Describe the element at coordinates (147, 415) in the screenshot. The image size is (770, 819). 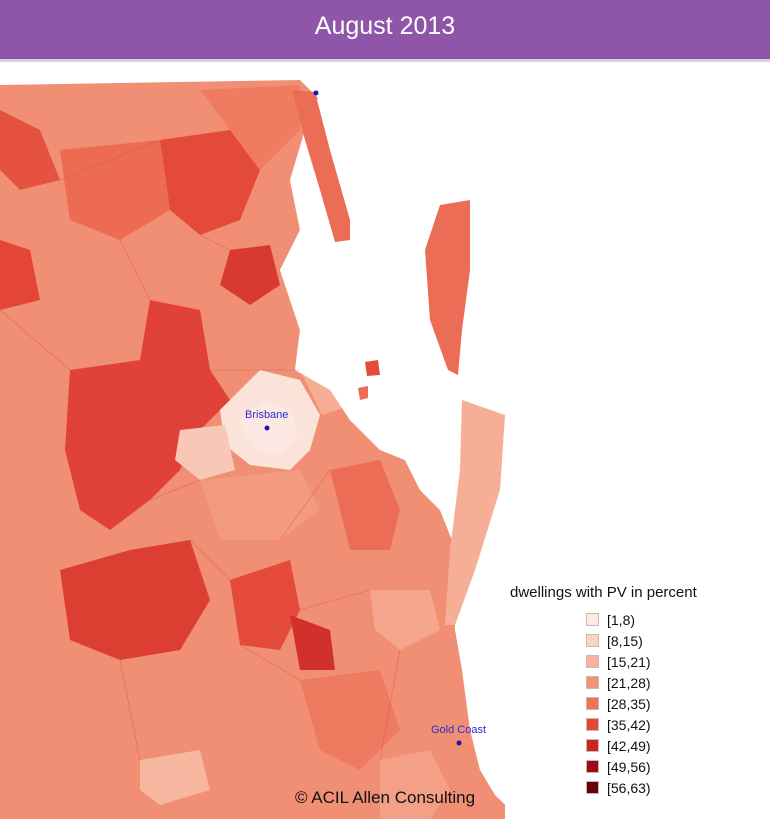
I see `region-west-big` at that location.